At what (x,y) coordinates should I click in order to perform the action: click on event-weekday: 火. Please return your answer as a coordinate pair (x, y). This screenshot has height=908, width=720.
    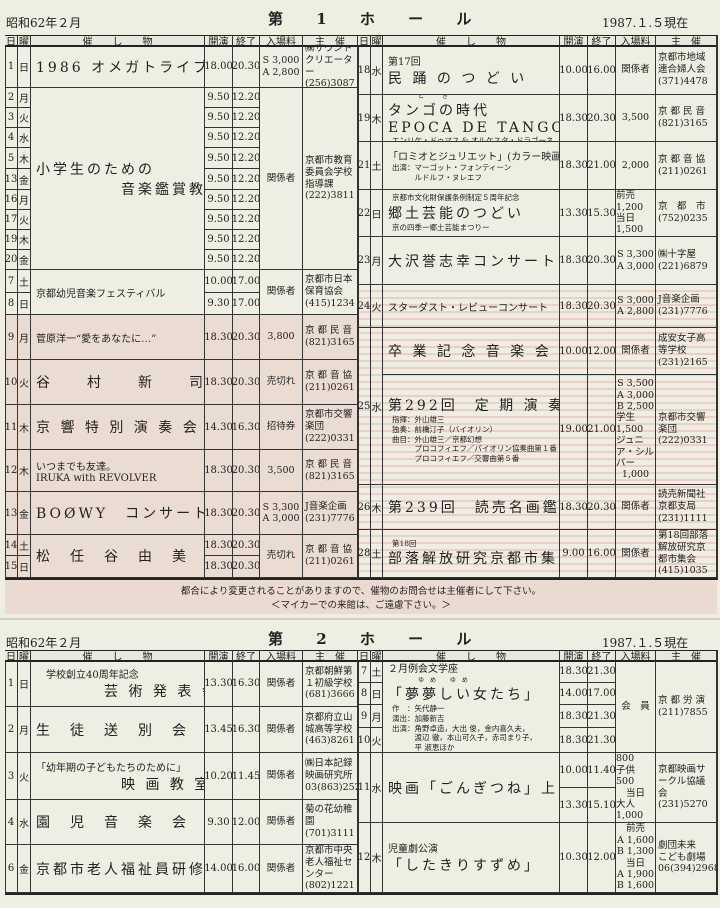
    Looking at the image, I should click on (24, 776).